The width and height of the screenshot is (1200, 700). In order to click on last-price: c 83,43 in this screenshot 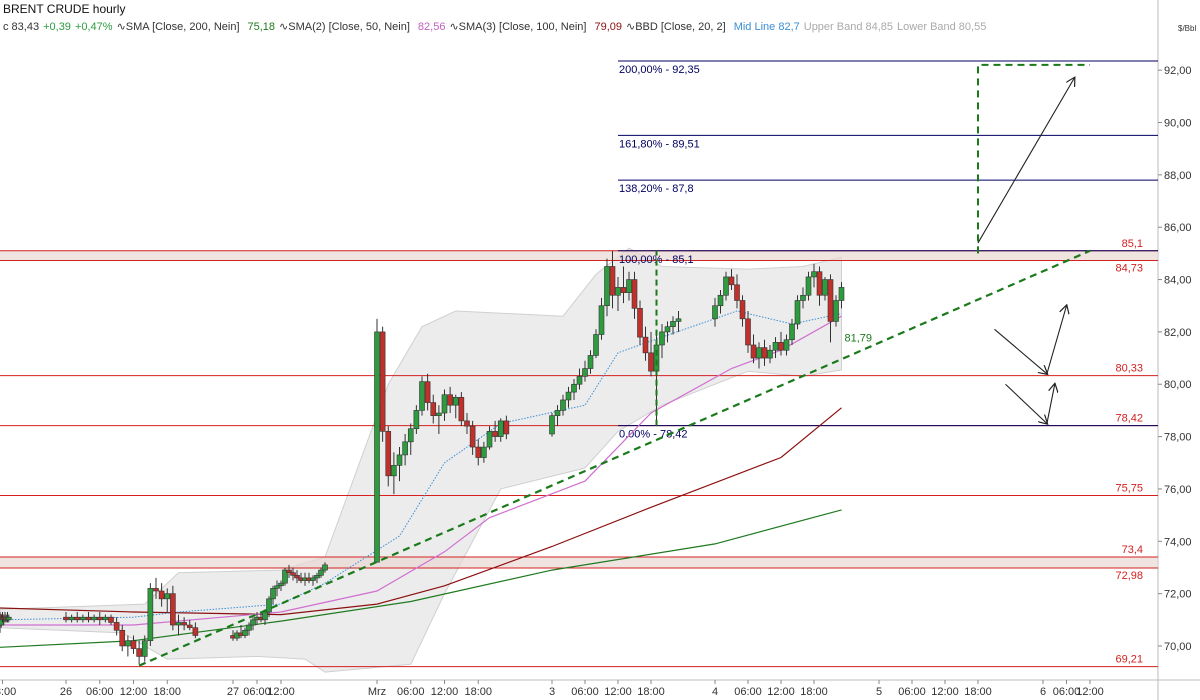, I will do `click(21, 27)`.